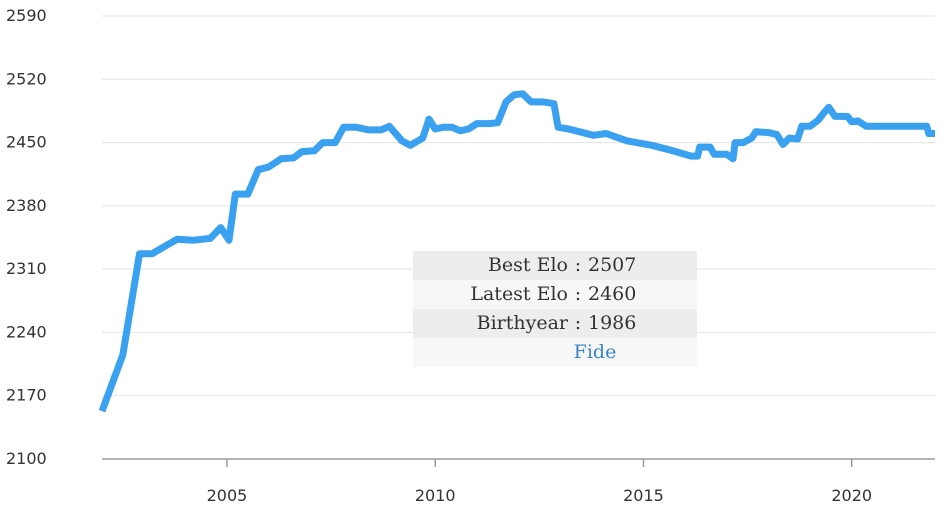 This screenshot has height=509, width=945. I want to click on y-tick-label-2590: 2590, so click(26, 15).